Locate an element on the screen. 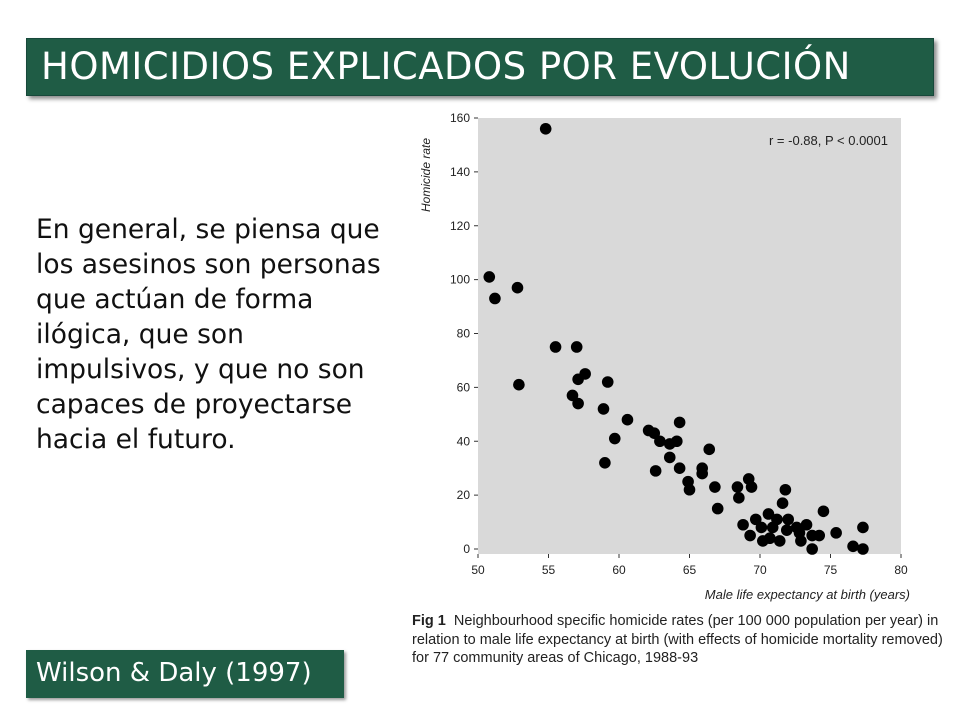  y-tick-label: 140 is located at coordinates (460, 172).